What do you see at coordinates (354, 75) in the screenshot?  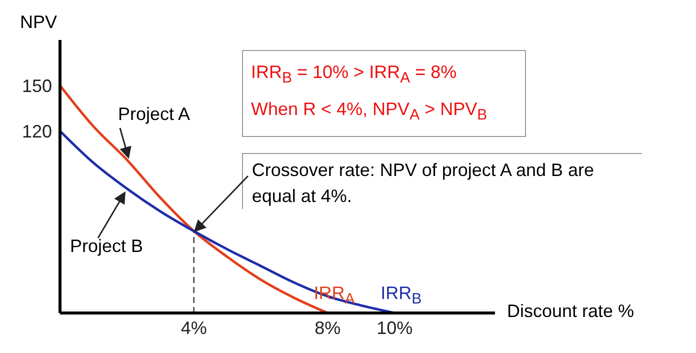 I see `annotation: IRR$_{B}$ = 10% > IRR$_{A}$ = 8%` at bounding box center [354, 75].